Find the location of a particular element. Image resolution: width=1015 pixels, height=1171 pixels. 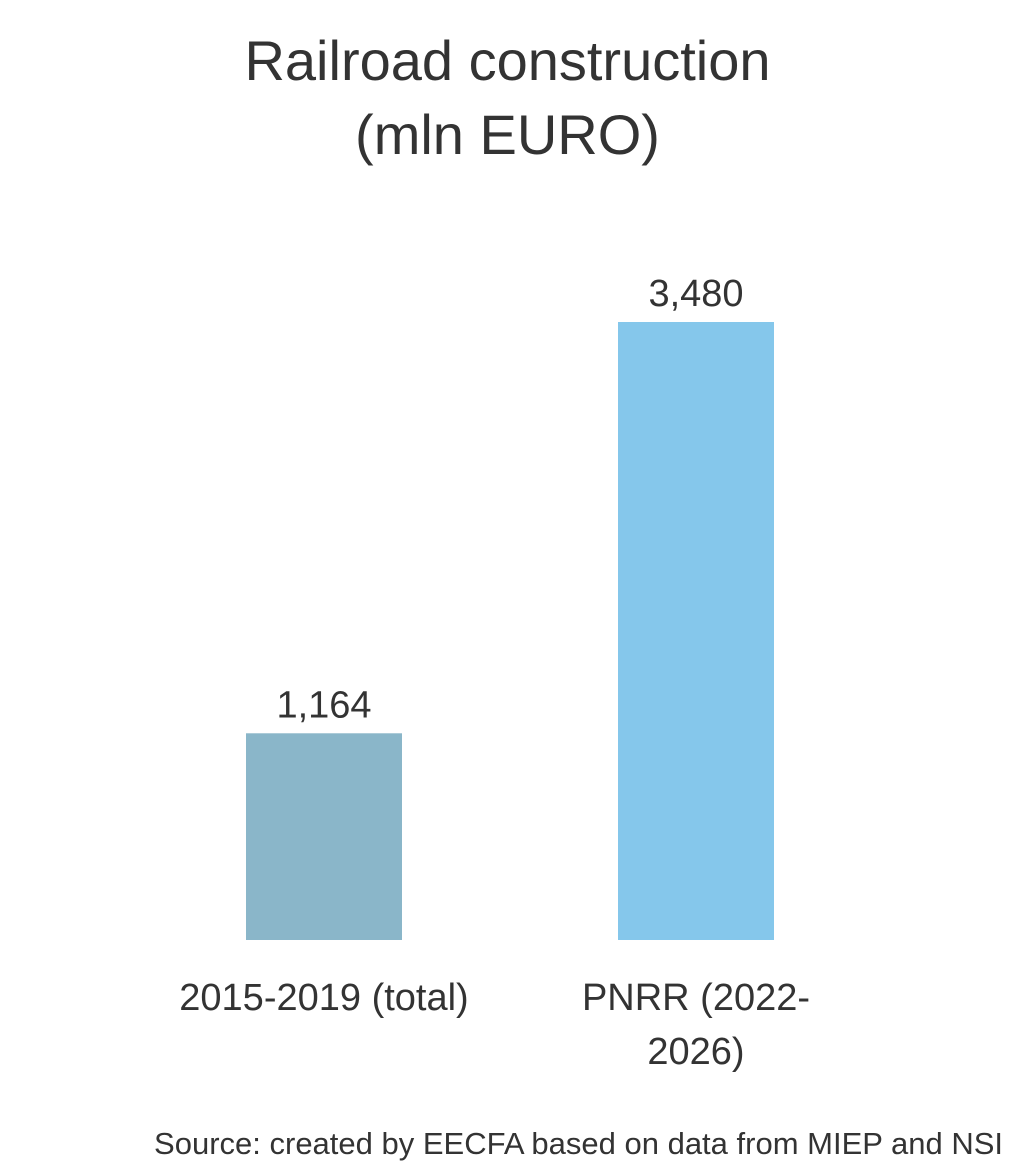

data-label-2: 3,480 is located at coordinates (695, 294).